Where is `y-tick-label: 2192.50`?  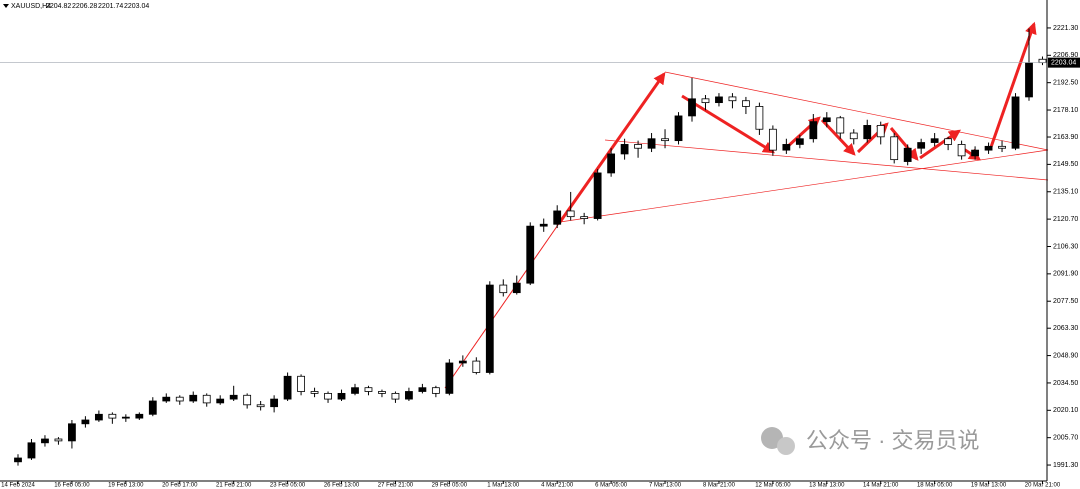 y-tick-label: 2192.50 is located at coordinates (1065, 83).